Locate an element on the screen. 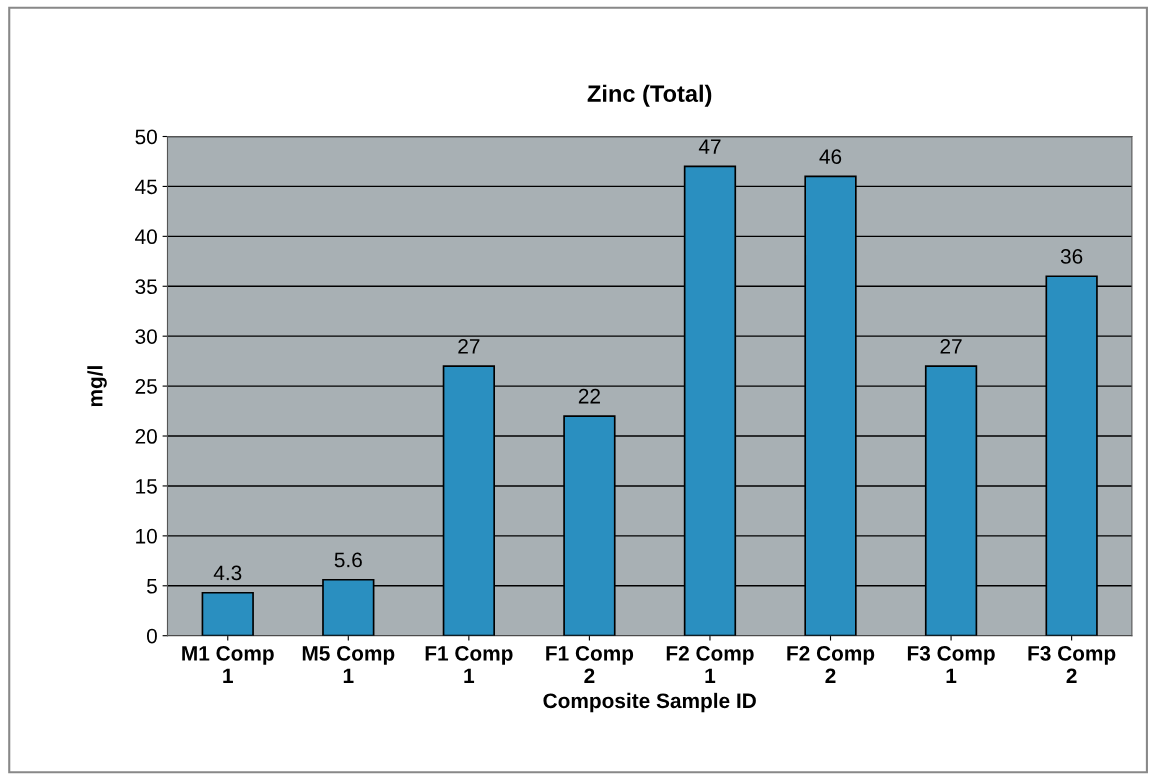  y-tick-label: 40 is located at coordinates (146, 237).